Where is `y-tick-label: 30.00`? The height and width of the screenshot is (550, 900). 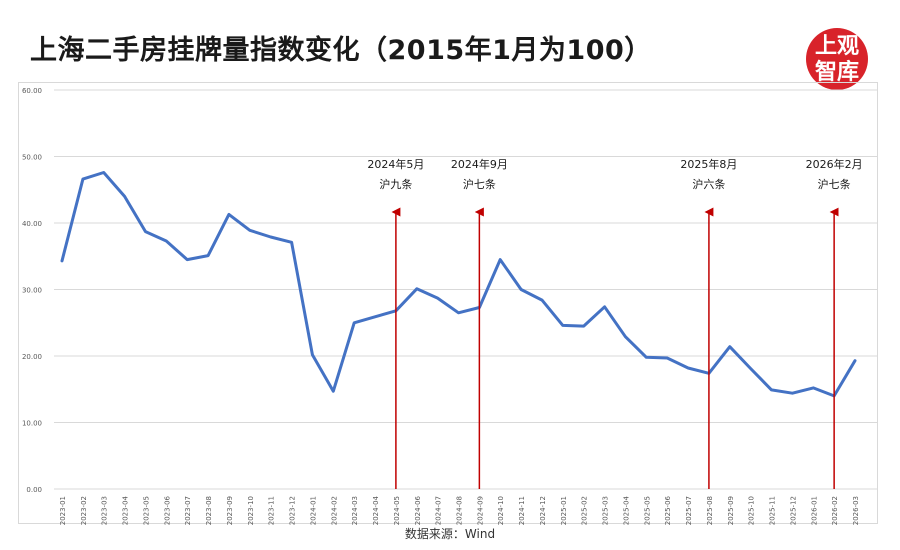 y-tick-label: 30.00 is located at coordinates (32, 291).